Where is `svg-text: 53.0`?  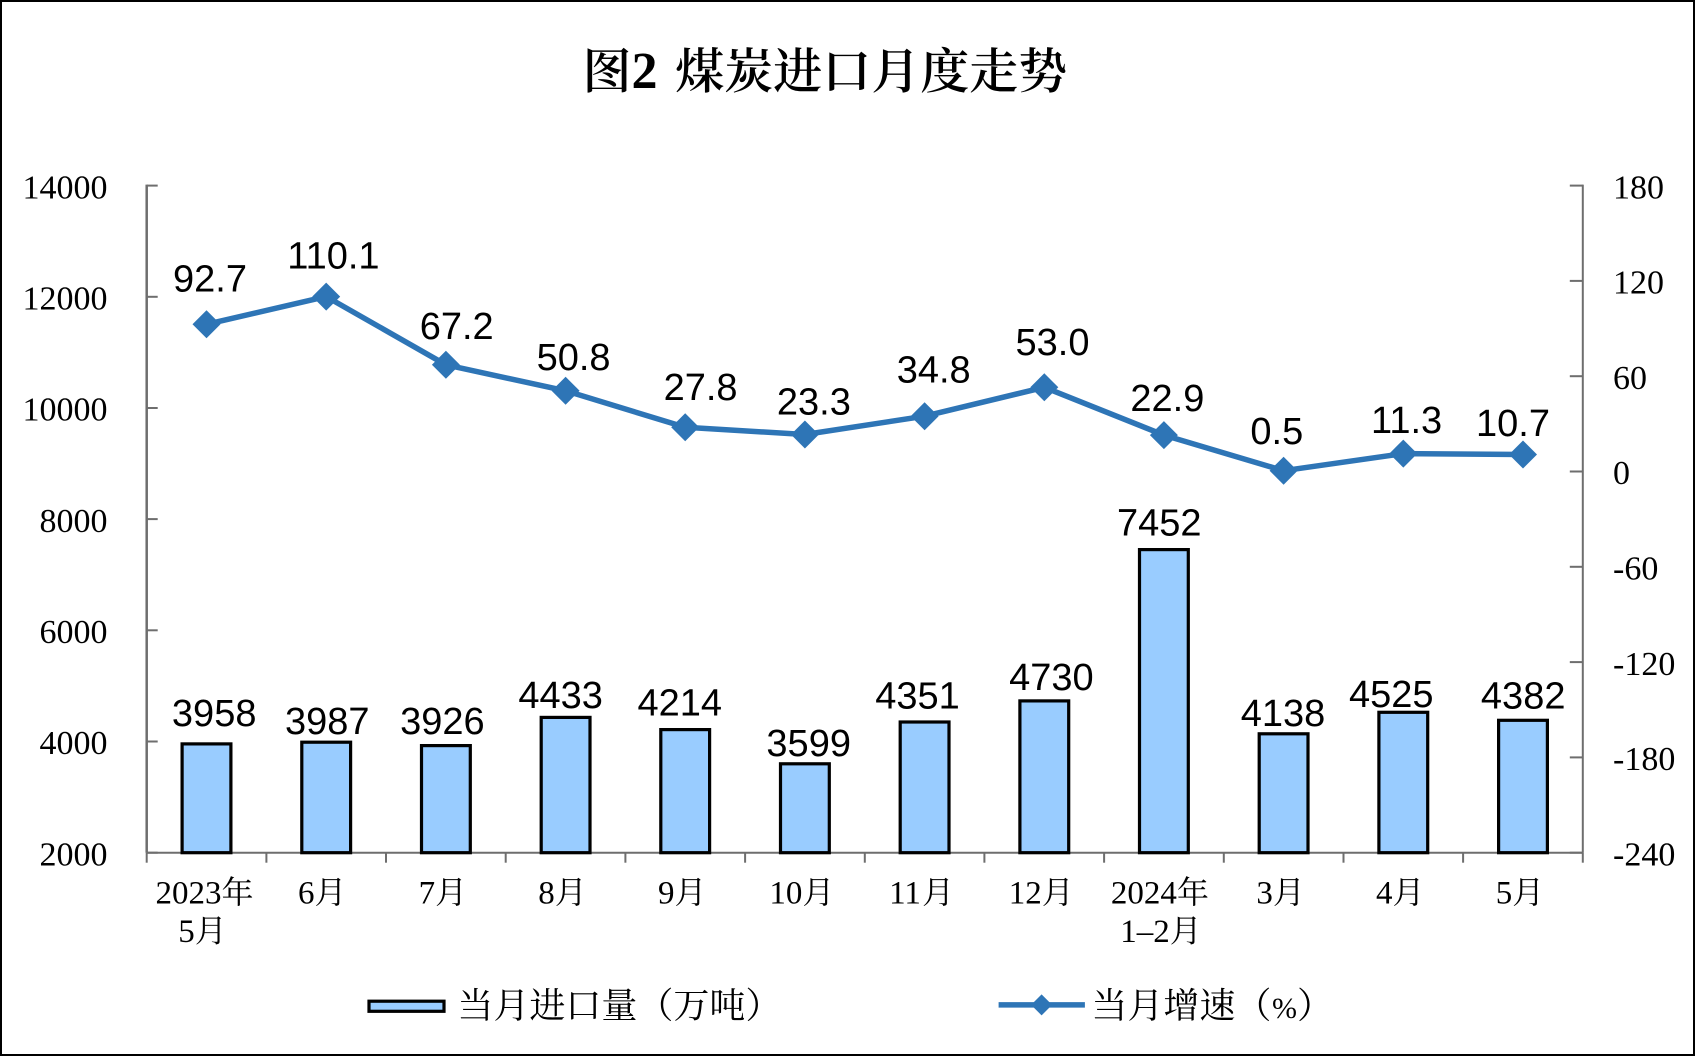 svg-text: 53.0 is located at coordinates (1053, 343).